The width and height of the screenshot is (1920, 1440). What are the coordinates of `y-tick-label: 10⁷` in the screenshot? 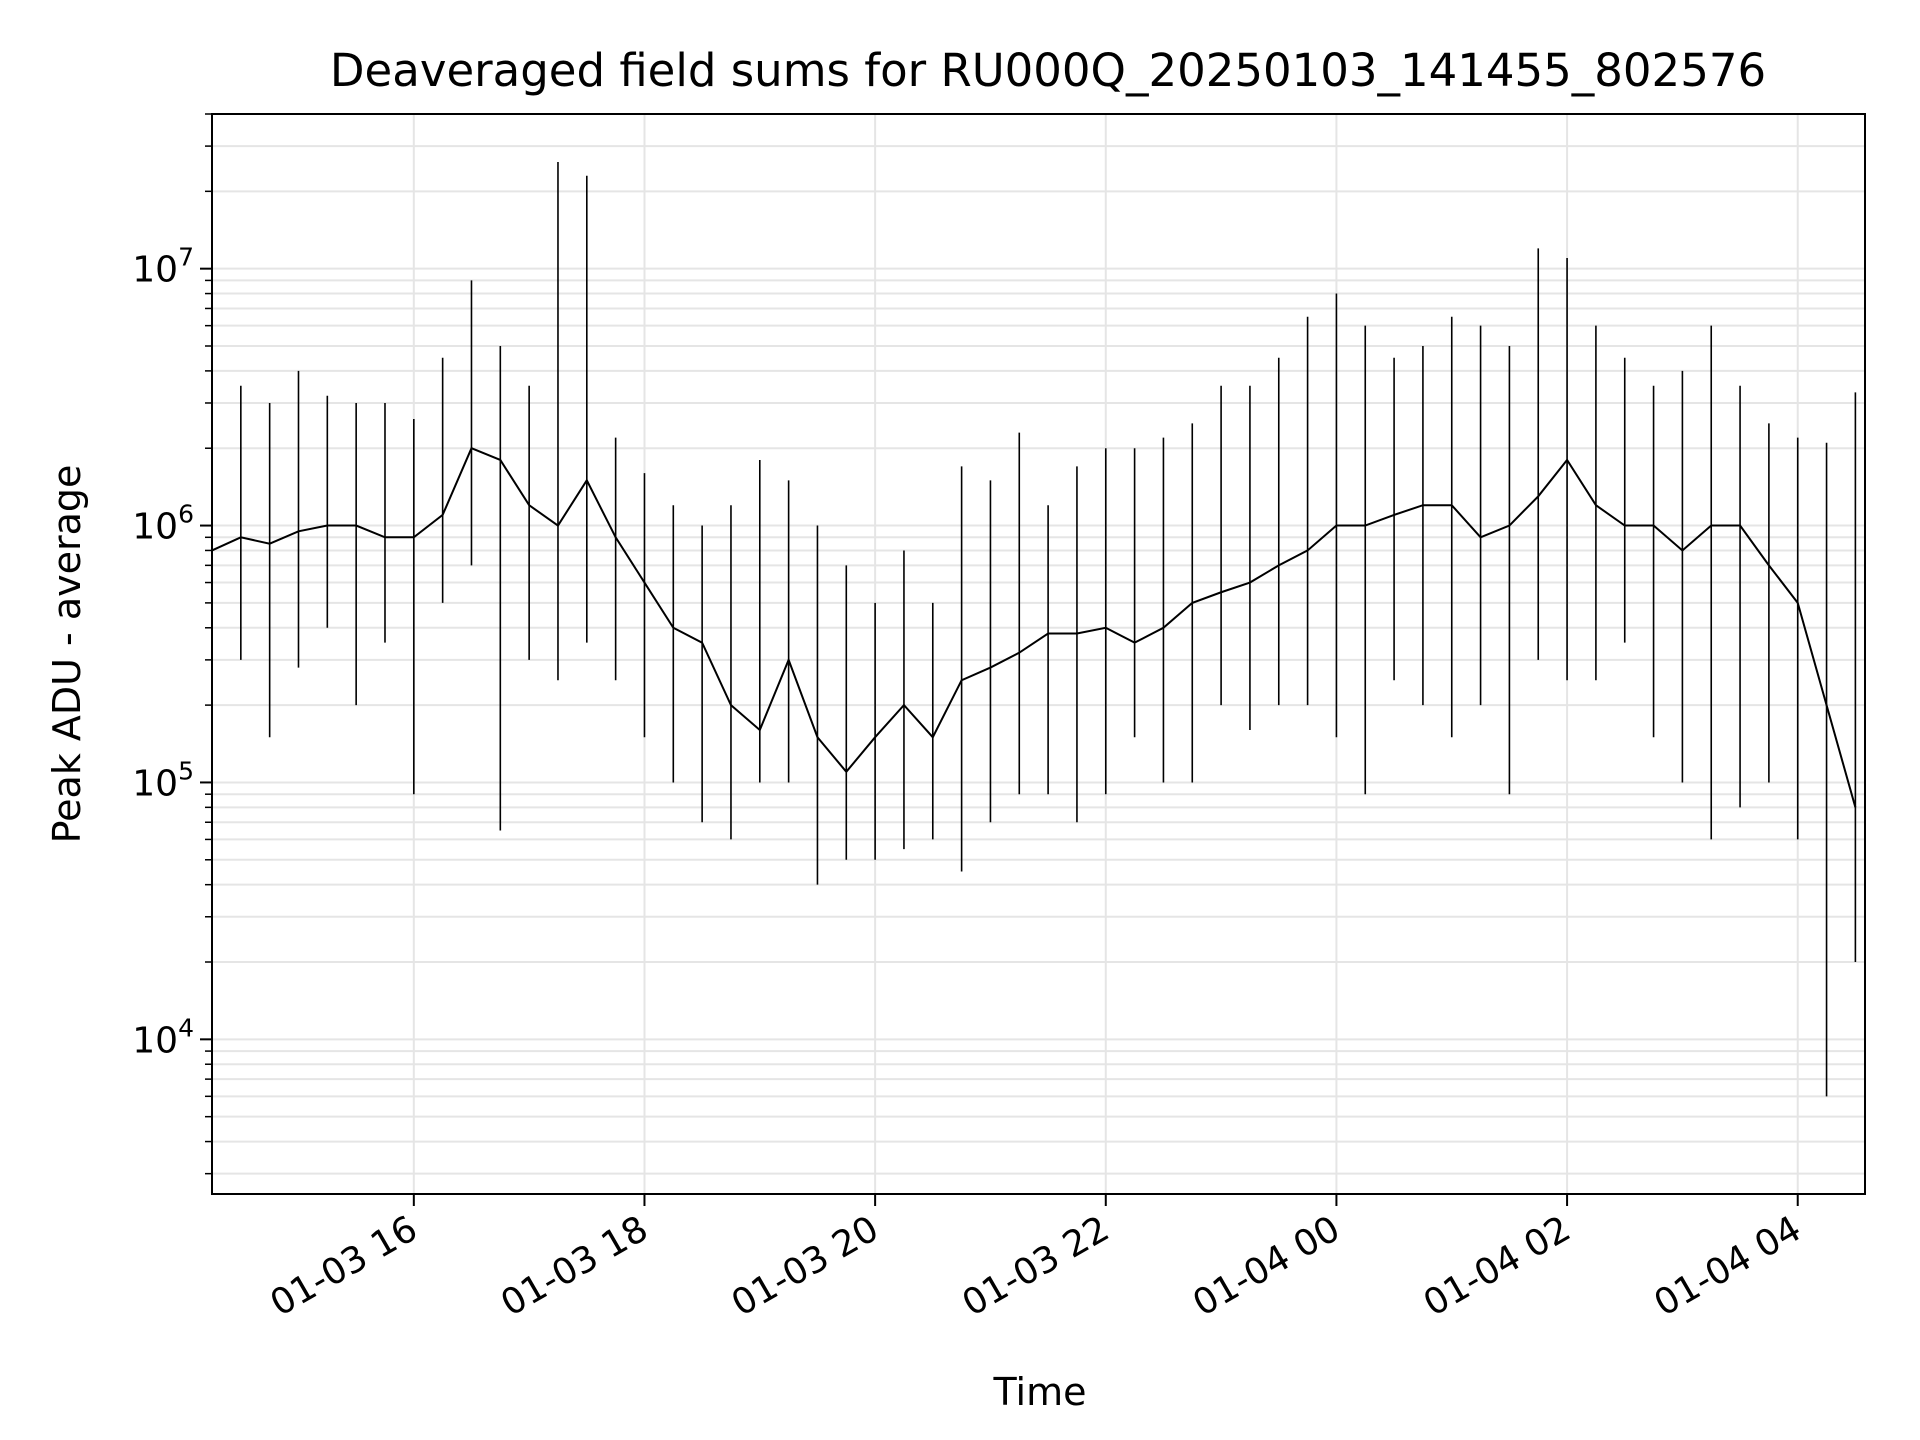 It's located at (163, 267).